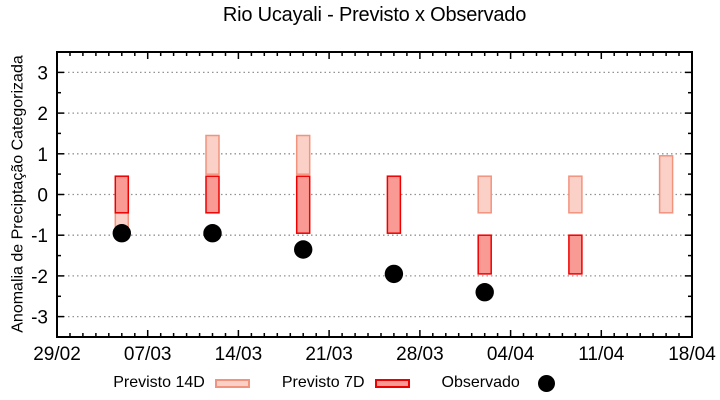  I want to click on chart-title: Rio Ucayali - Previsto x Observado, so click(374, 15).